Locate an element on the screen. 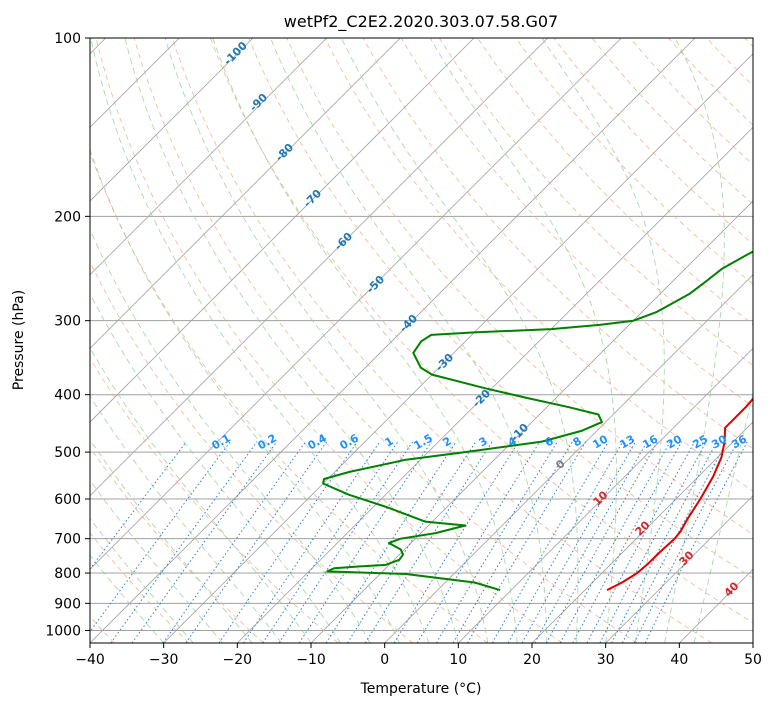  y-tick-label: 200 is located at coordinates (67, 217).